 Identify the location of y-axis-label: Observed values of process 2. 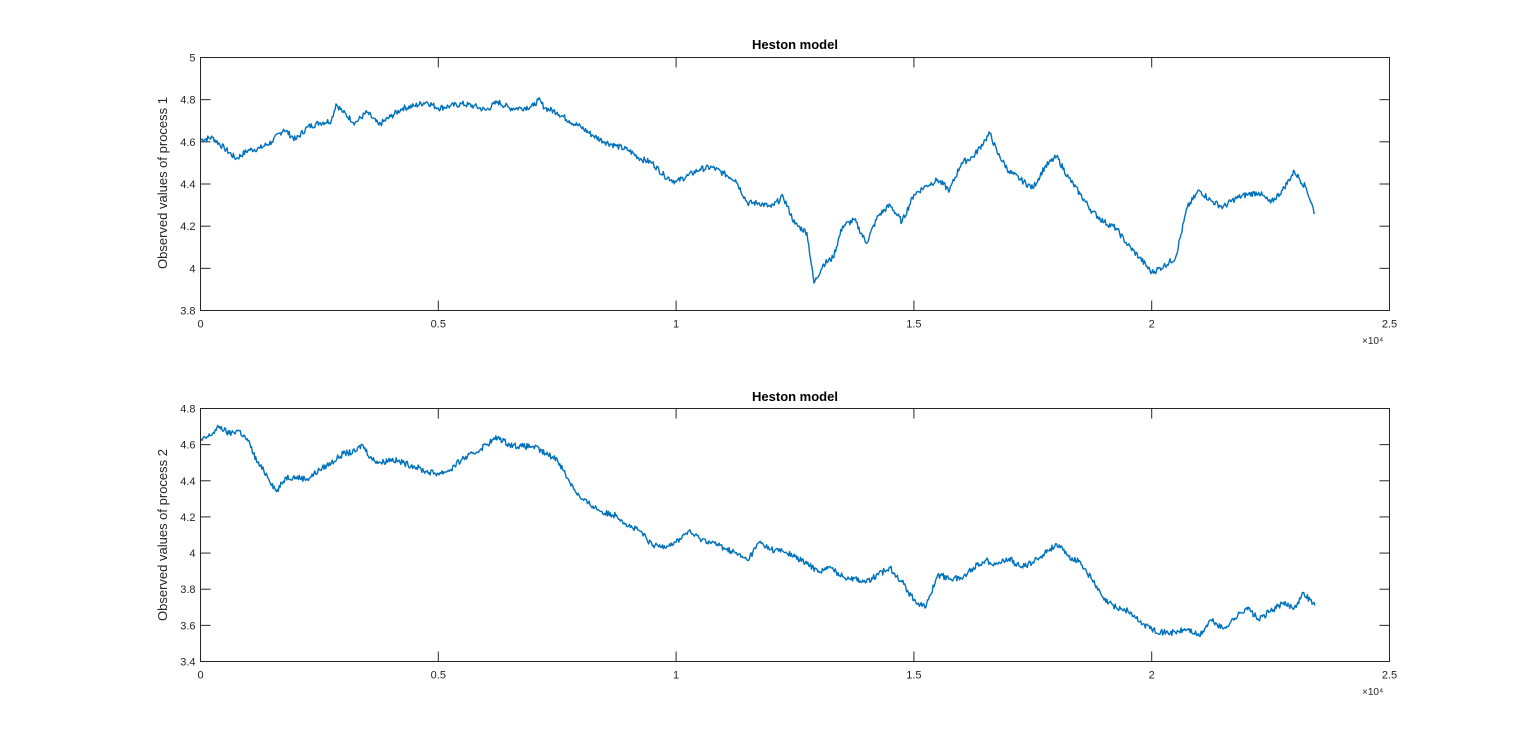
(162, 535).